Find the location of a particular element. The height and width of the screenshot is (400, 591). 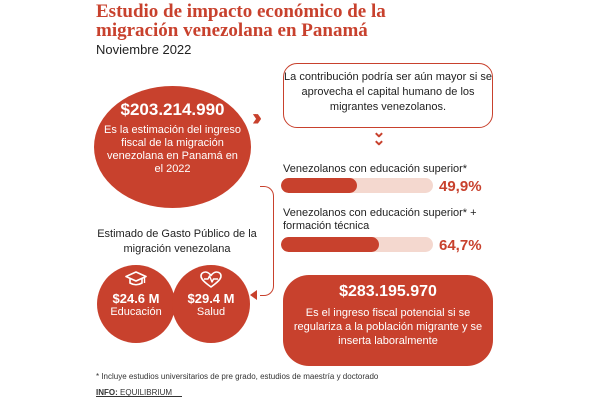

education-bar-label: Venezolanos con educación superior* is located at coordinates (375, 169).